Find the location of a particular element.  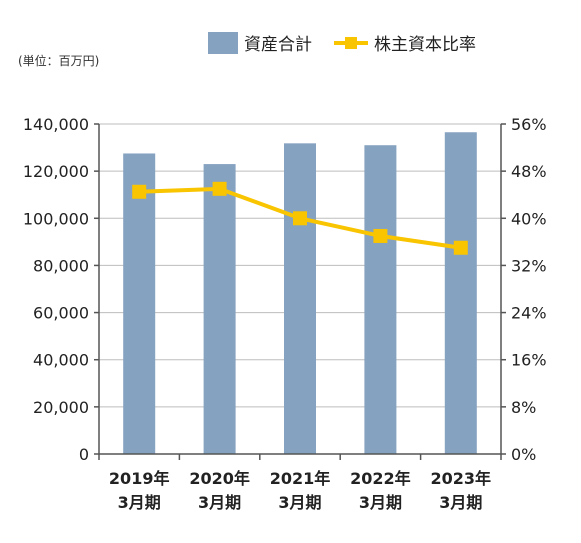

legend-item-total-assets: 資産合計 is located at coordinates (260, 42).